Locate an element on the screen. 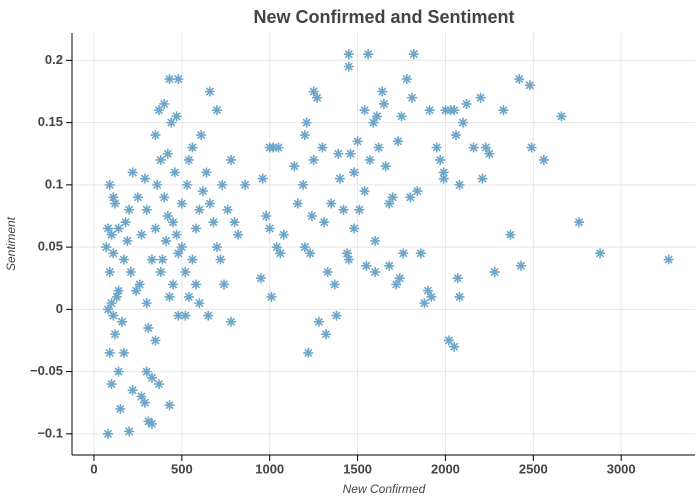 Image resolution: width=700 pixels, height=500 pixels. y-tick-label: 0.05 is located at coordinates (50, 246).